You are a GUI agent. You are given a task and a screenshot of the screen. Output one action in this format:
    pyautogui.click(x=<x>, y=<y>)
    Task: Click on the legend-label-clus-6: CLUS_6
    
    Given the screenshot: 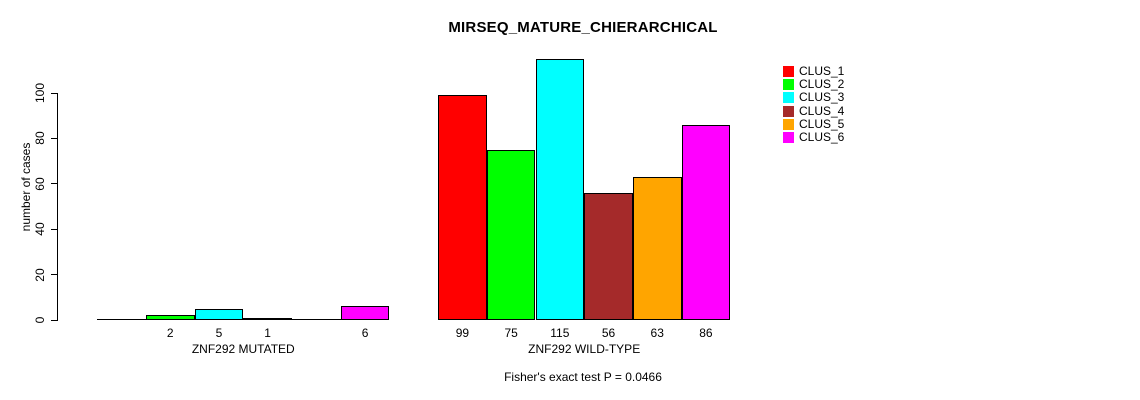 What is the action you would take?
    pyautogui.click(x=822, y=137)
    